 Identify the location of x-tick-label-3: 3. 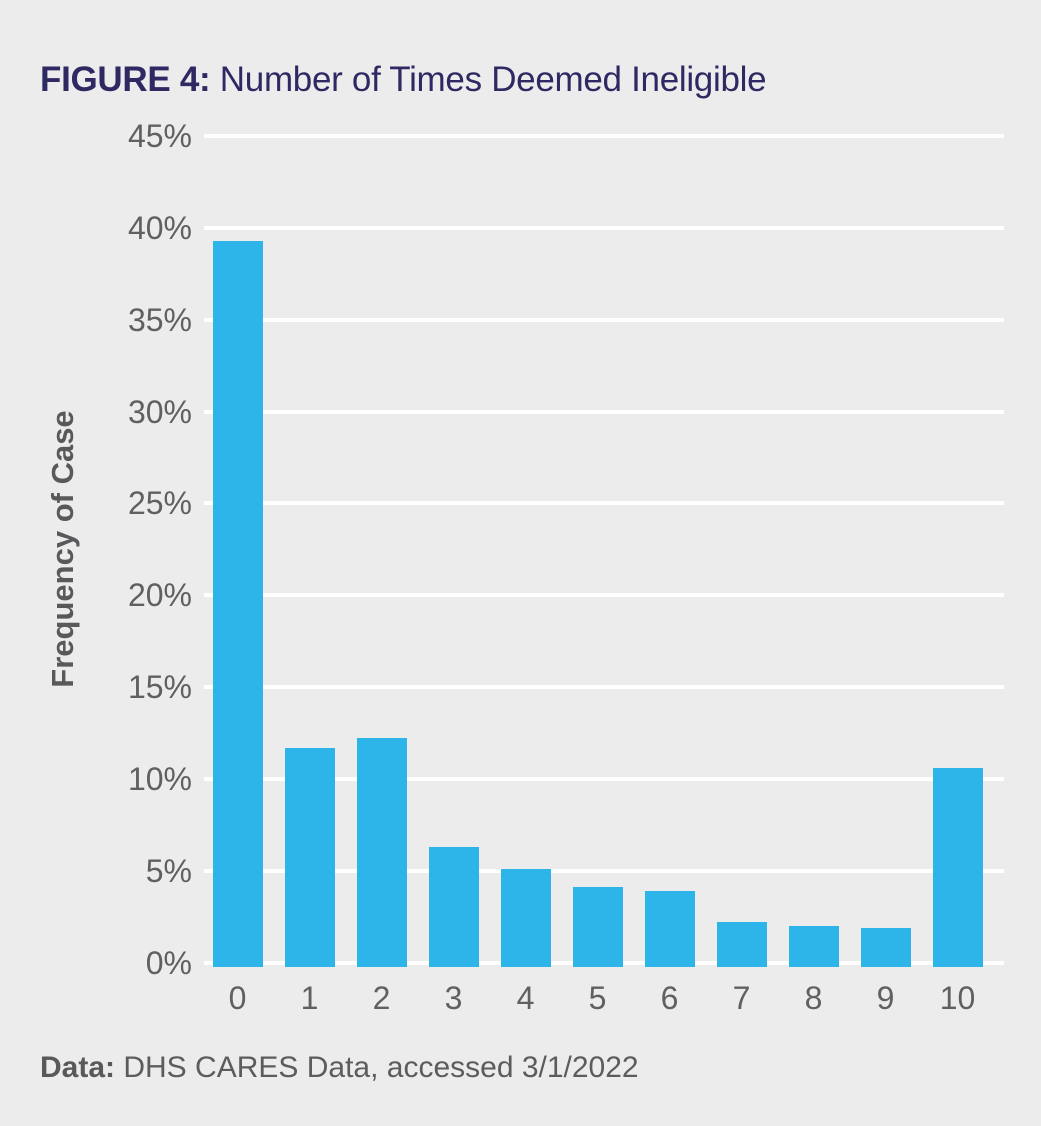
(453, 998).